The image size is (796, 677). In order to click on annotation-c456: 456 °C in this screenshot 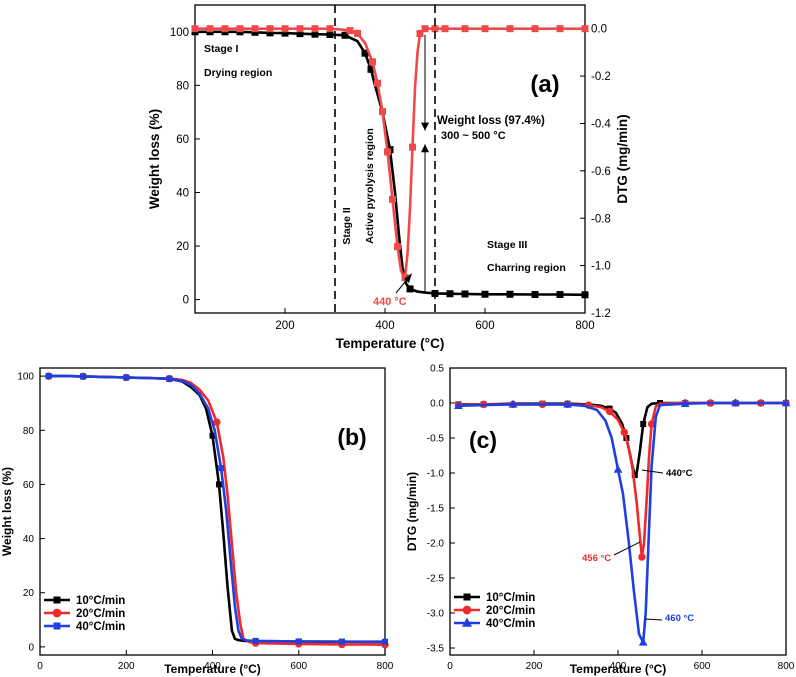, I will do `click(596, 558)`.